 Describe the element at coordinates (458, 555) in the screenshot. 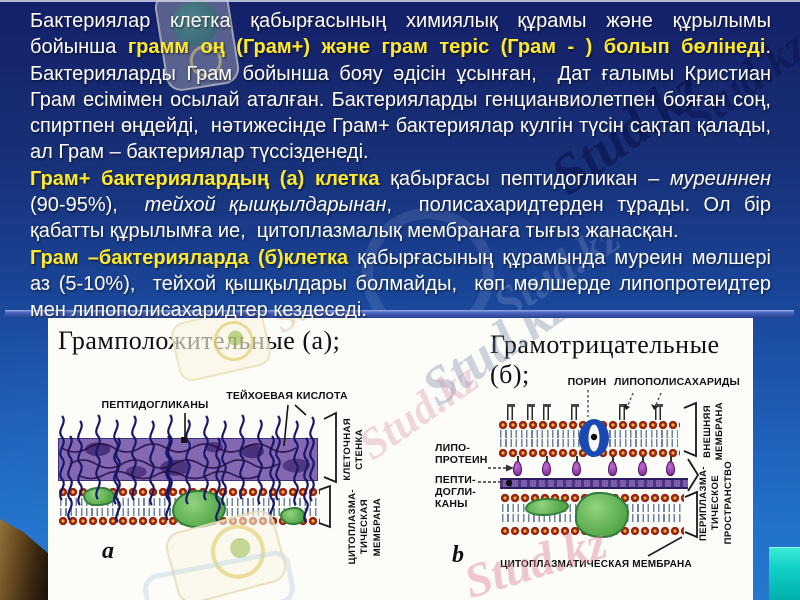

I see `diagram-letter-b: b` at that location.